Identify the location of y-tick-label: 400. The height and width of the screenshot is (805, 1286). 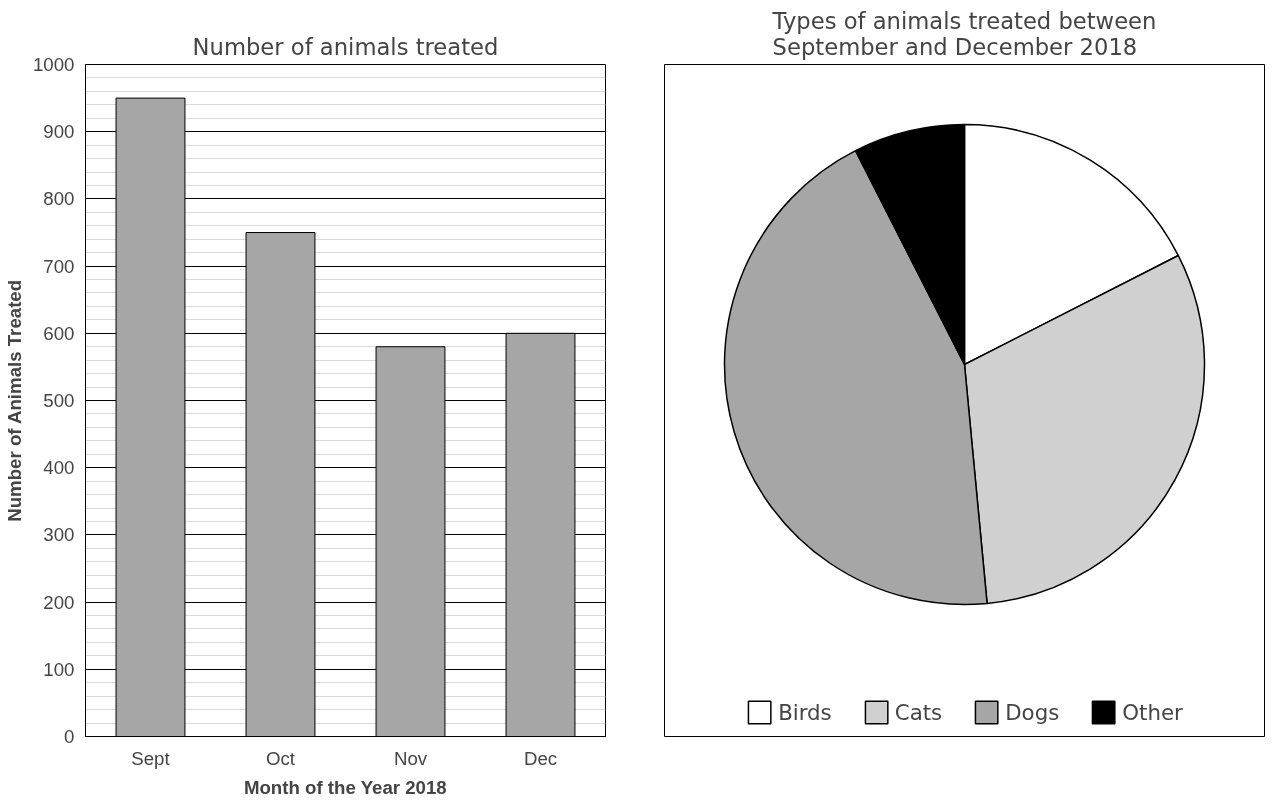
(59, 468).